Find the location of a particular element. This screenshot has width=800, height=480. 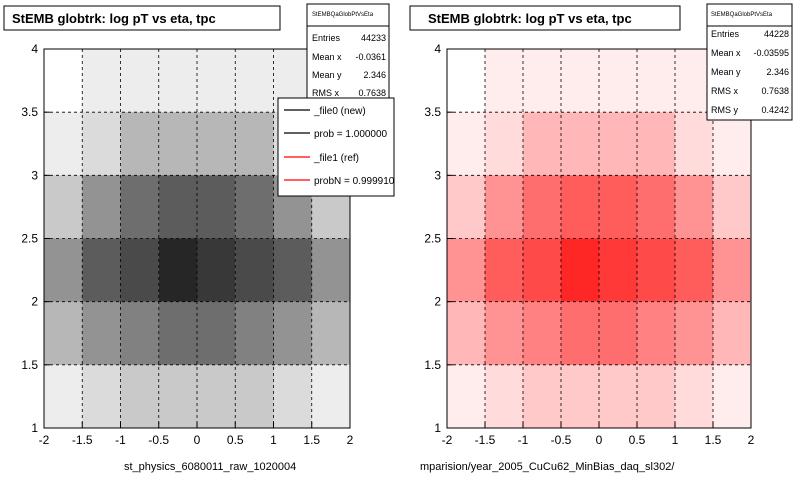

x-tick-label: -1 is located at coordinates (120, 440).